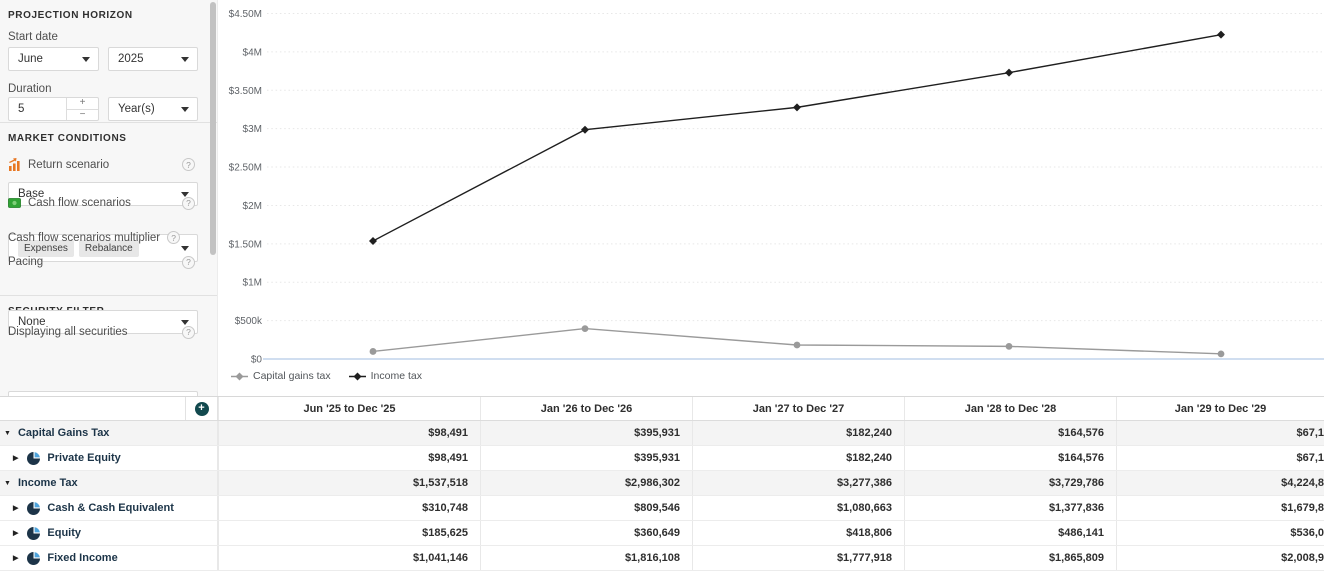 This screenshot has width=1324, height=571. I want to click on security-filter-row: Displaying all securities ?, so click(108, 328).